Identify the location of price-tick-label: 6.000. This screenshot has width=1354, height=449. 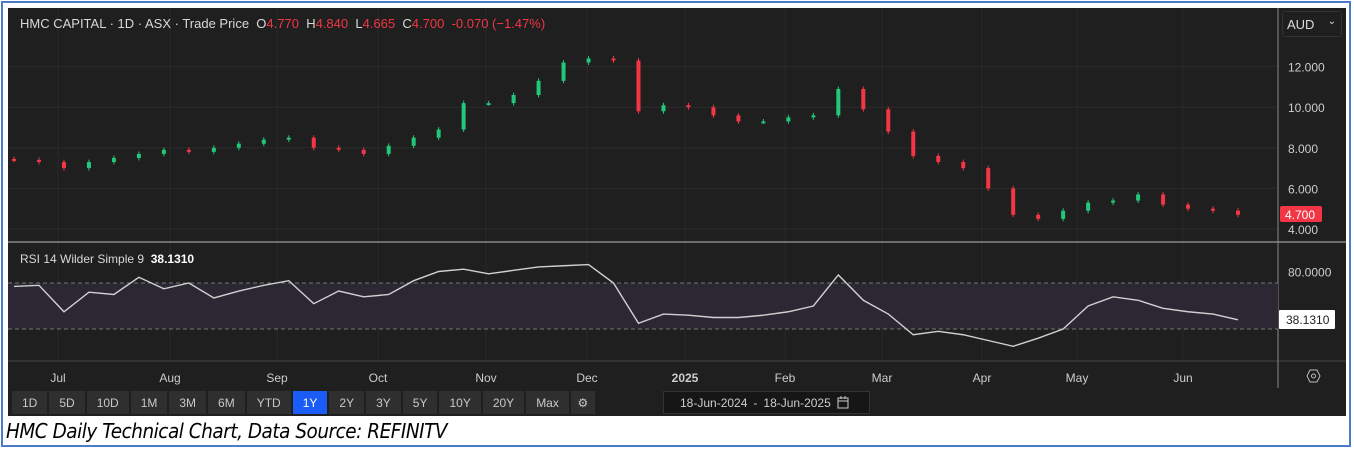
(1303, 189).